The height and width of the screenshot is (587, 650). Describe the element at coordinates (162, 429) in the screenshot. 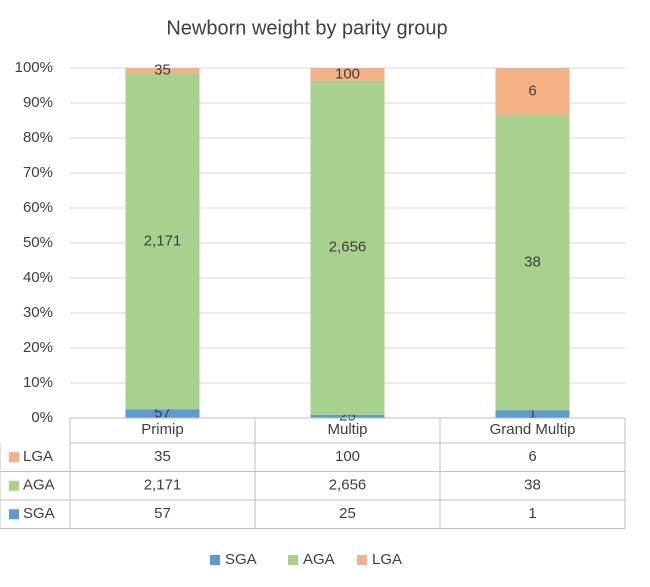

I see `x-tick-label: Primip` at that location.